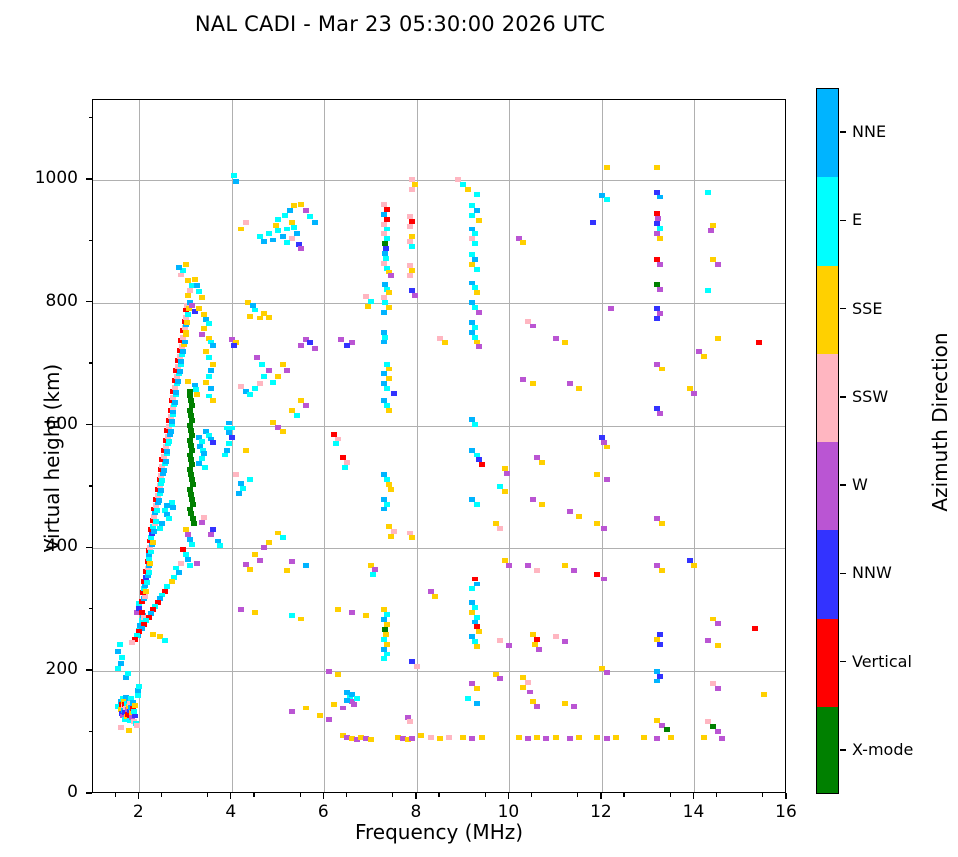 The image size is (958, 857). I want to click on y-tick, so click(89, 670).